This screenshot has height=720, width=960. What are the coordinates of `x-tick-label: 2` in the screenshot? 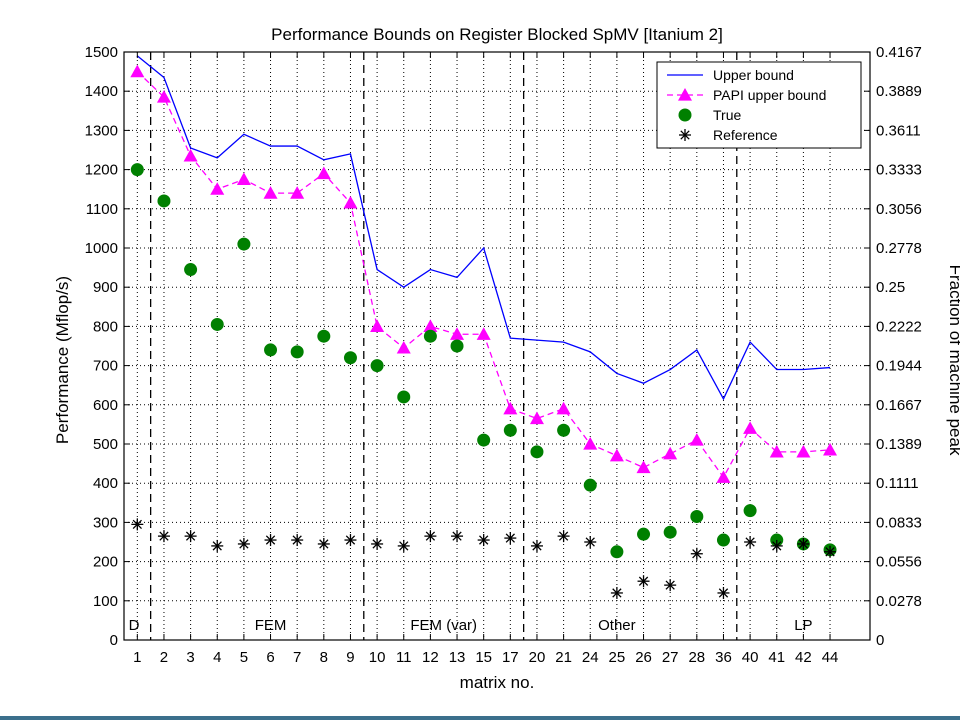 It's located at (164, 657).